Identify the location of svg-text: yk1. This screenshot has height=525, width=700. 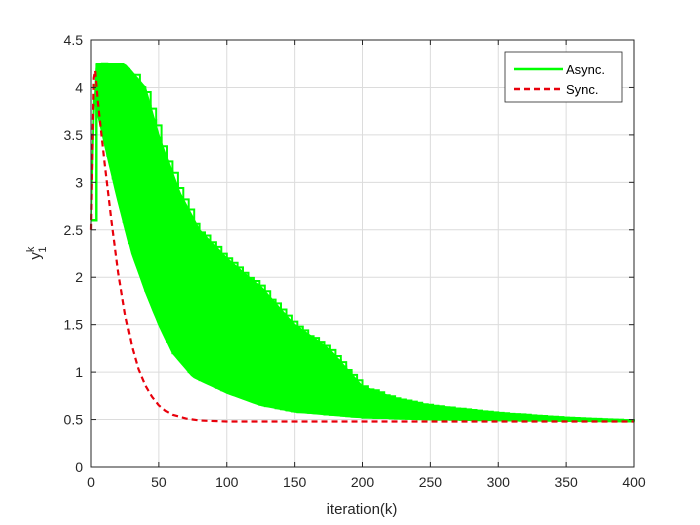
(37, 253).